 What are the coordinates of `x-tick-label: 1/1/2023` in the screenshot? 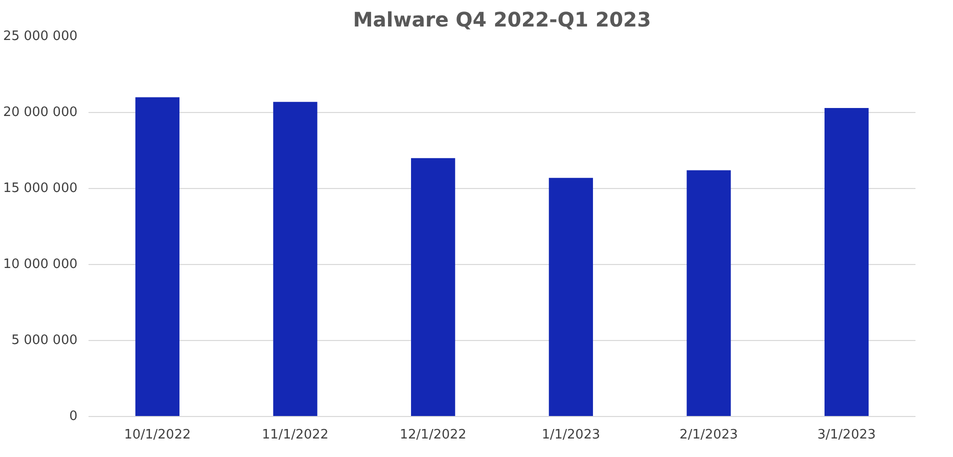 It's located at (571, 435).